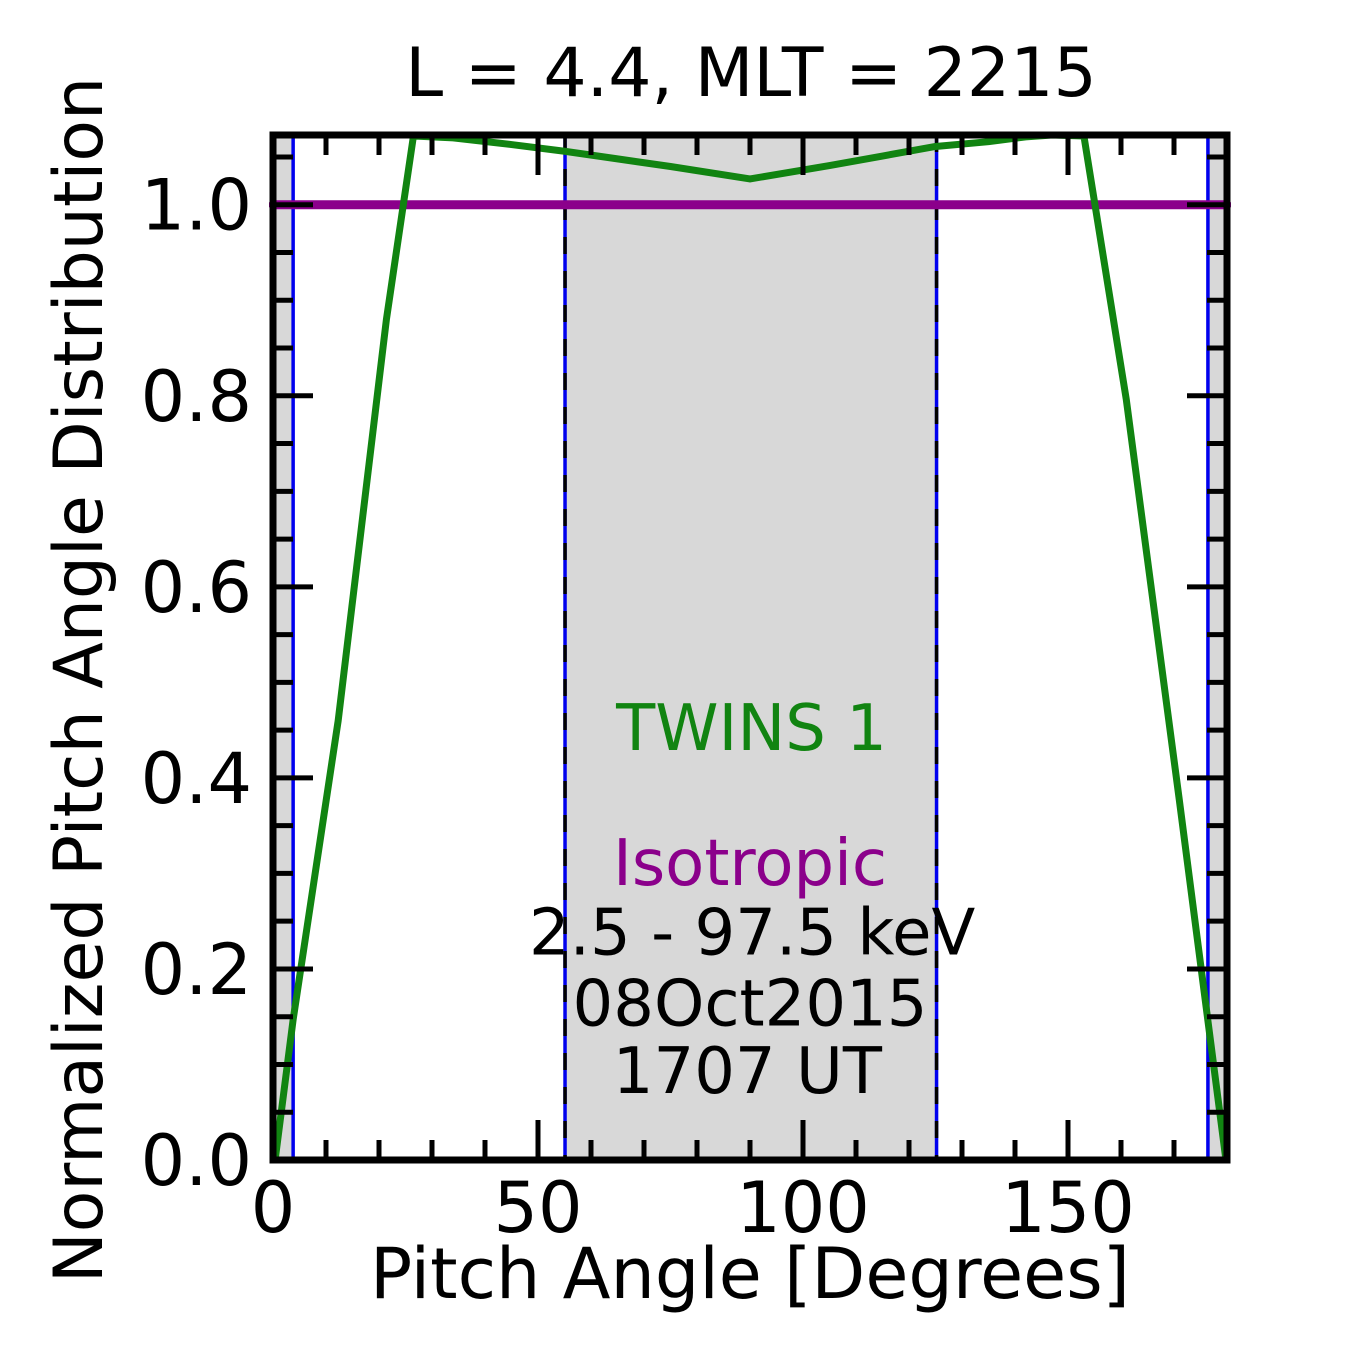  Describe the element at coordinates (273, 1208) in the screenshot. I see `x-tick-label: 0` at that location.